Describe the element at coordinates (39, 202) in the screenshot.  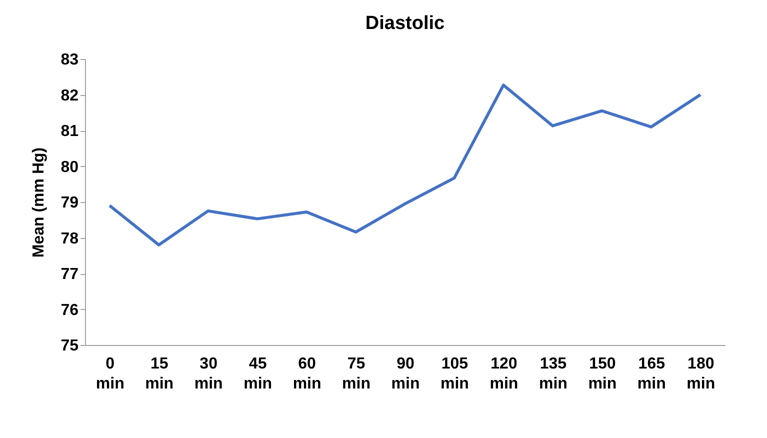
I see `y-axis-title: Mean (mm Hg)` at that location.